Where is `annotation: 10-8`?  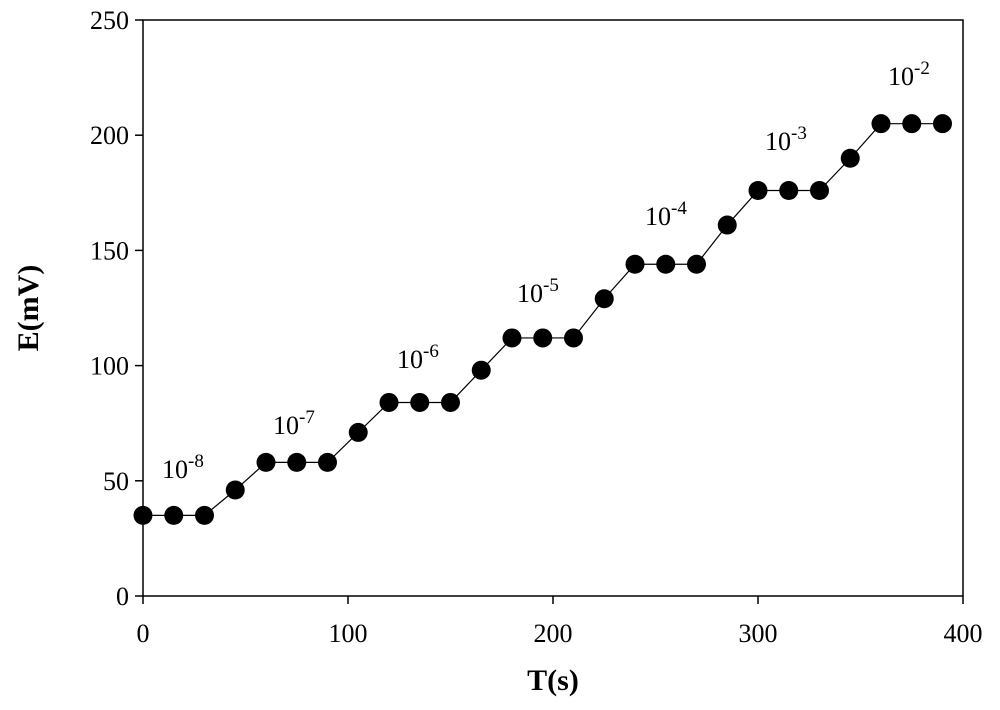 annotation: 10-8 is located at coordinates (183, 467).